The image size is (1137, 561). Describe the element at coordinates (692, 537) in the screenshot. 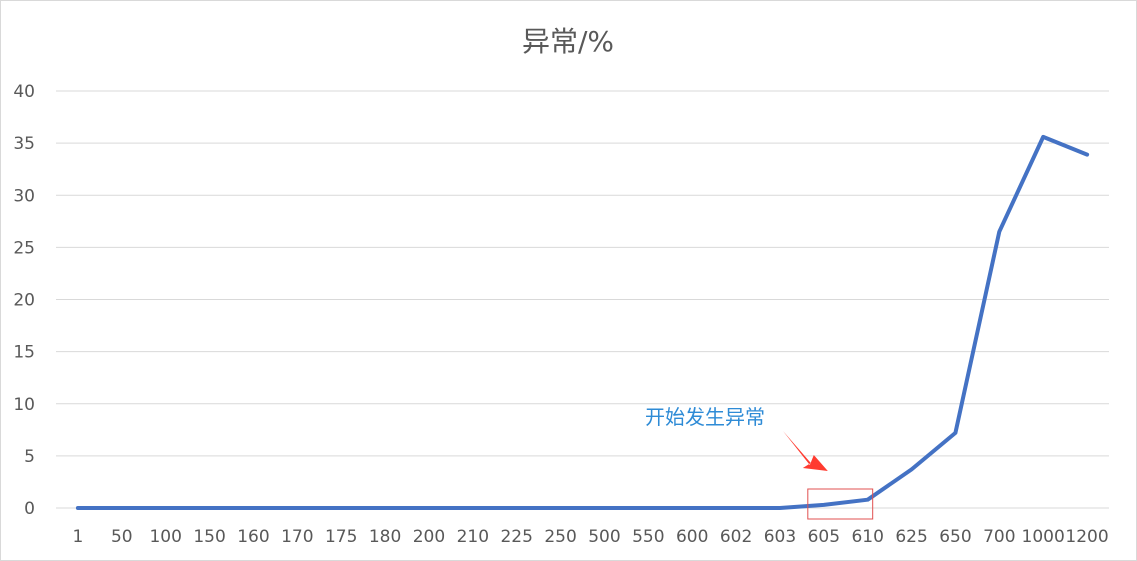

I see `x-tick-label-600: 600` at that location.